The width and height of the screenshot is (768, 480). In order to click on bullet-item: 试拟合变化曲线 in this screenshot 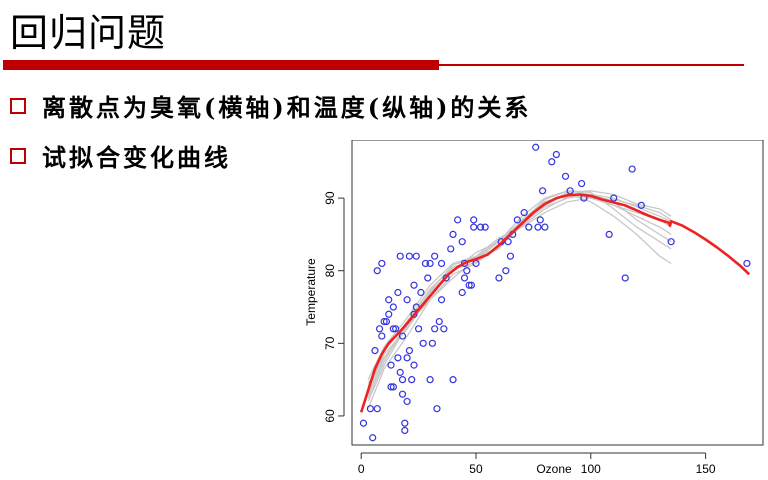, I will do `click(120, 155)`.